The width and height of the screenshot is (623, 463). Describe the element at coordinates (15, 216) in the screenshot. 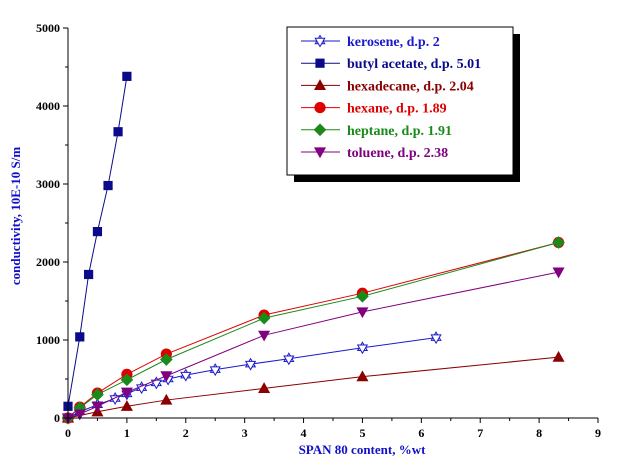

I see `y-axis-title: conductivity, 10E-10 S/m` at that location.